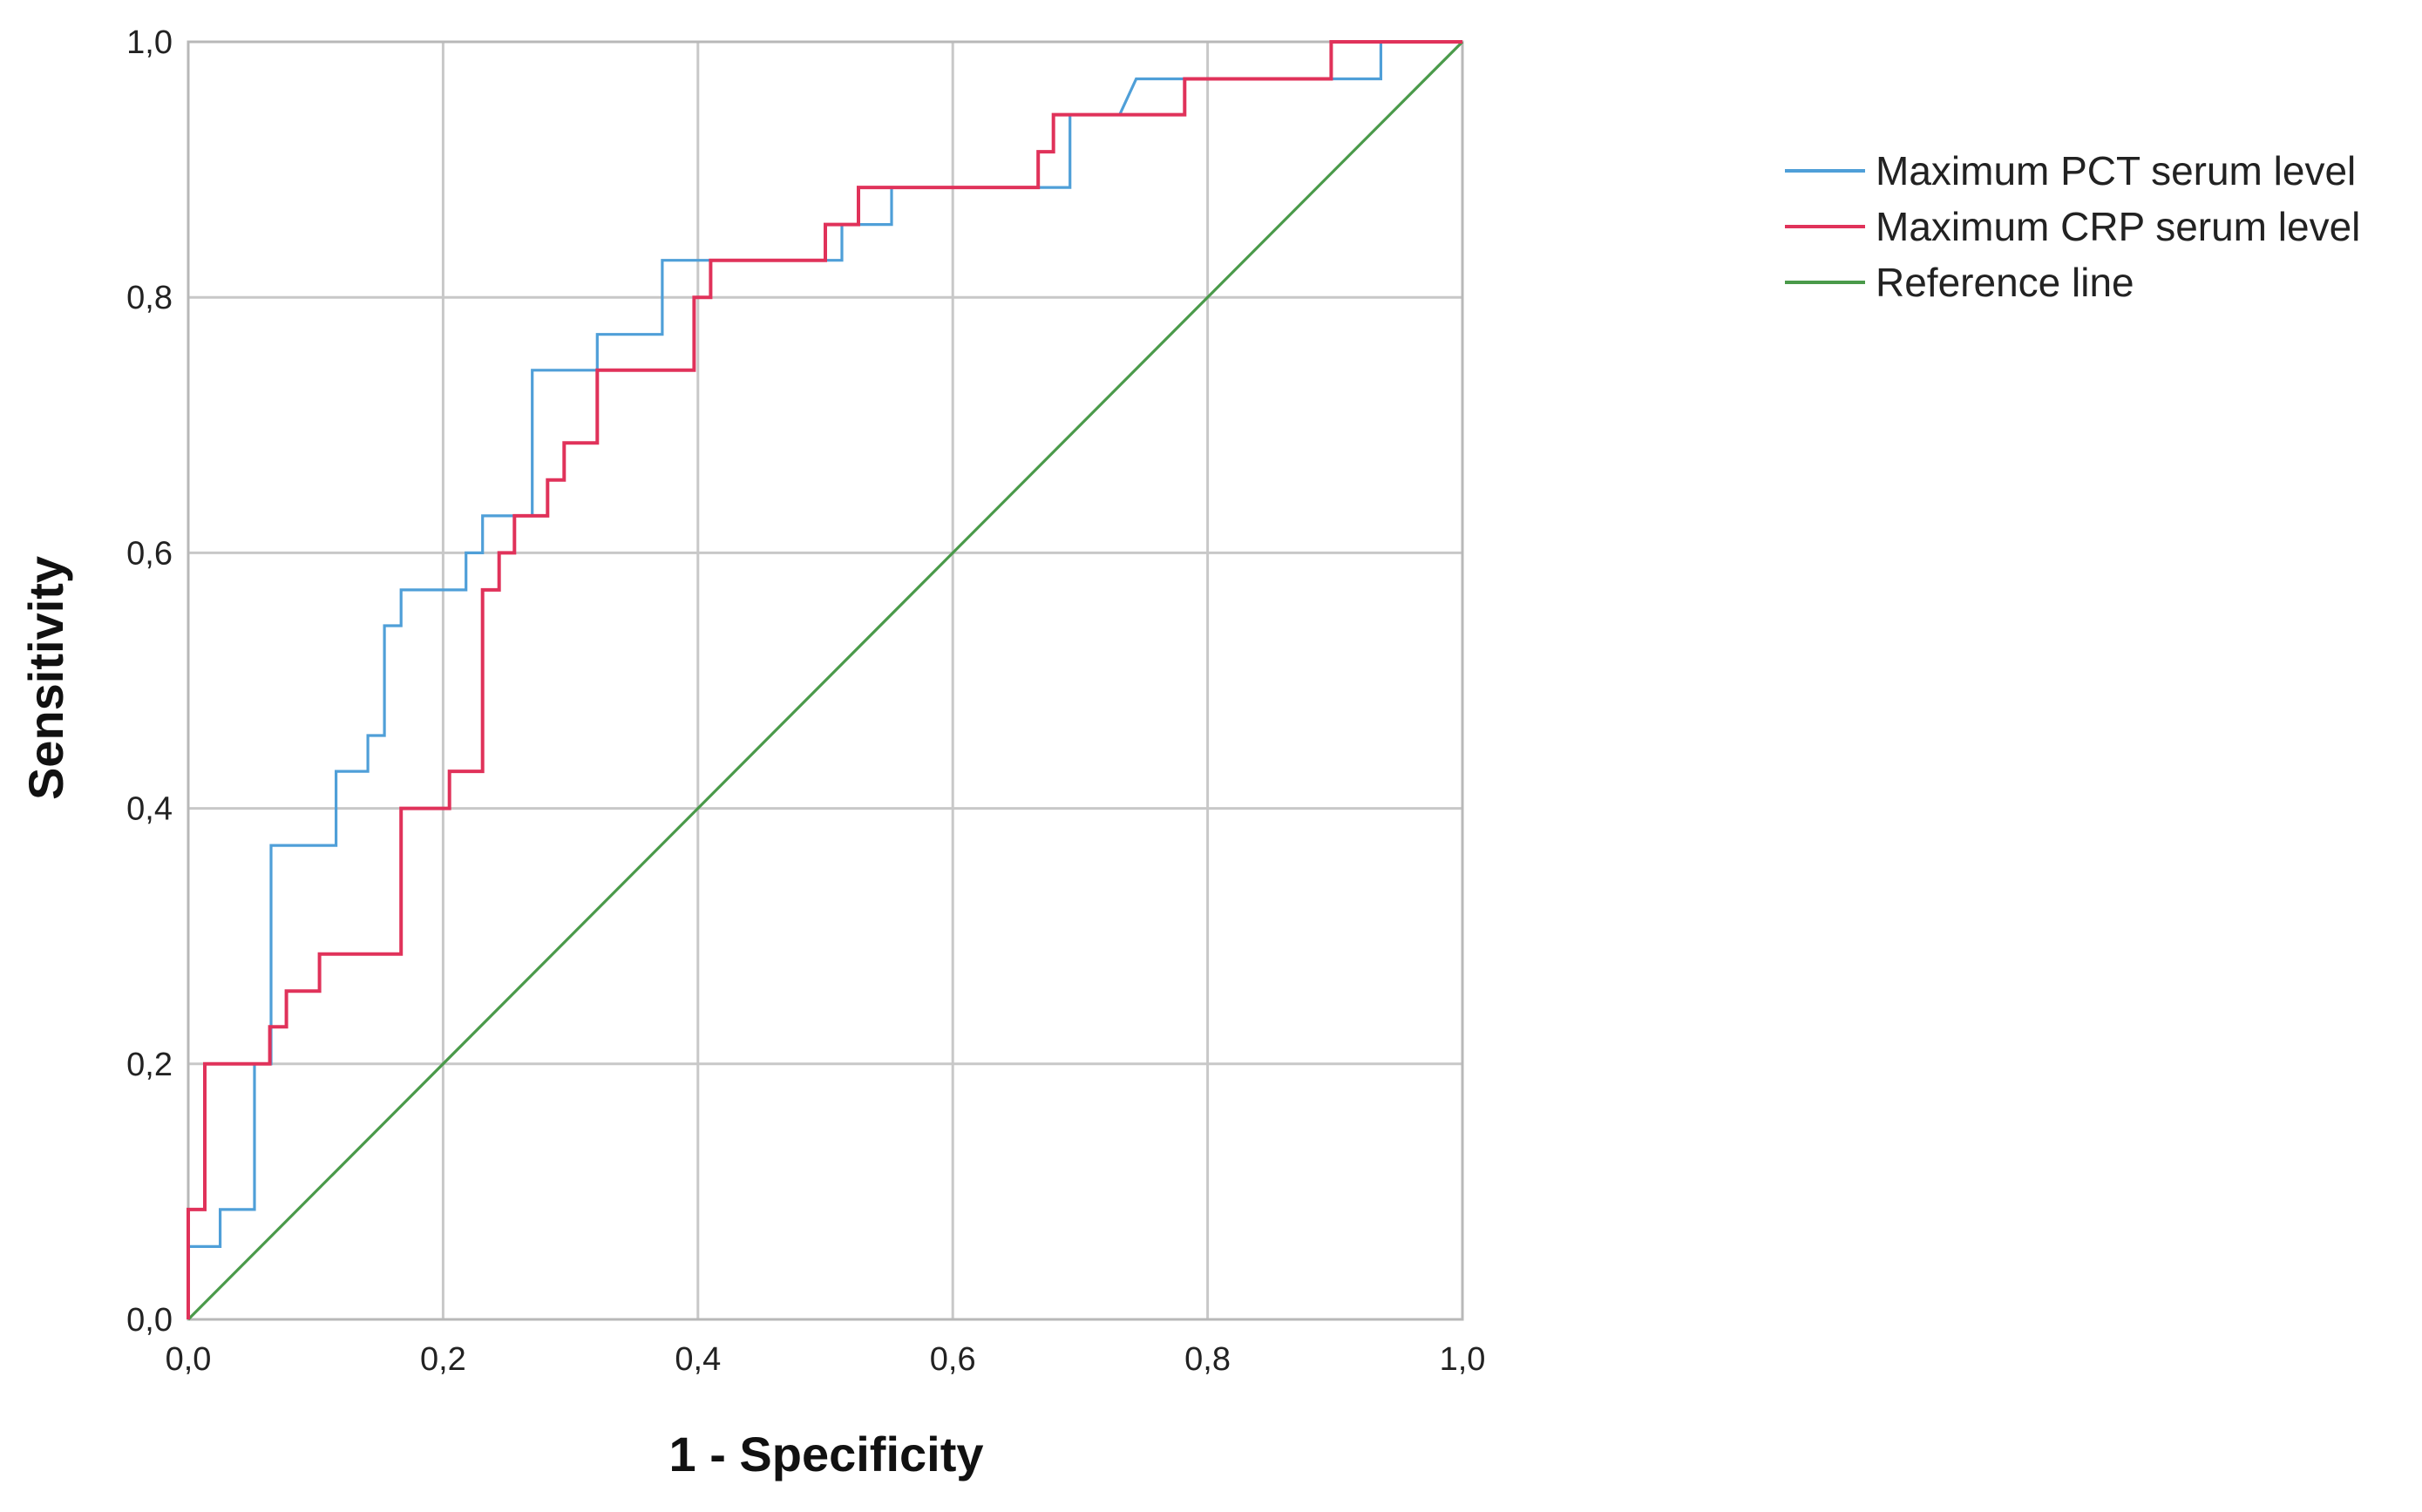 This screenshot has width=2422, height=1512. Describe the element at coordinates (149, 298) in the screenshot. I see `y-tick-label: 0,8` at that location.